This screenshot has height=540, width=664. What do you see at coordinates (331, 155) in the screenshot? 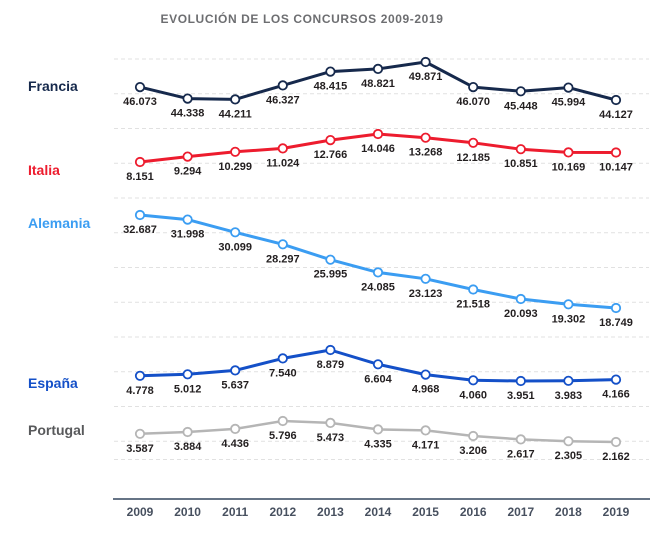
I see `value-label-italia: 12.766` at bounding box center [331, 155].